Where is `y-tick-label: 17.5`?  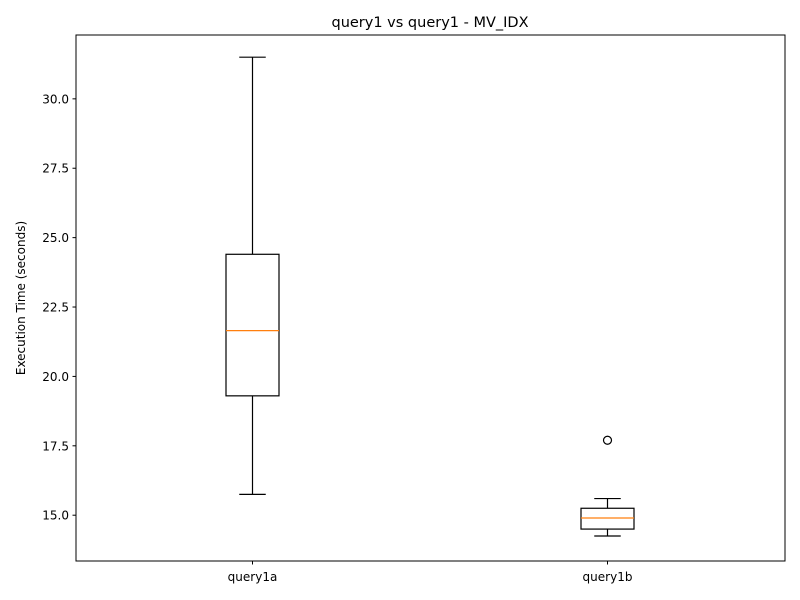 y-tick-label: 17.5 is located at coordinates (55, 446).